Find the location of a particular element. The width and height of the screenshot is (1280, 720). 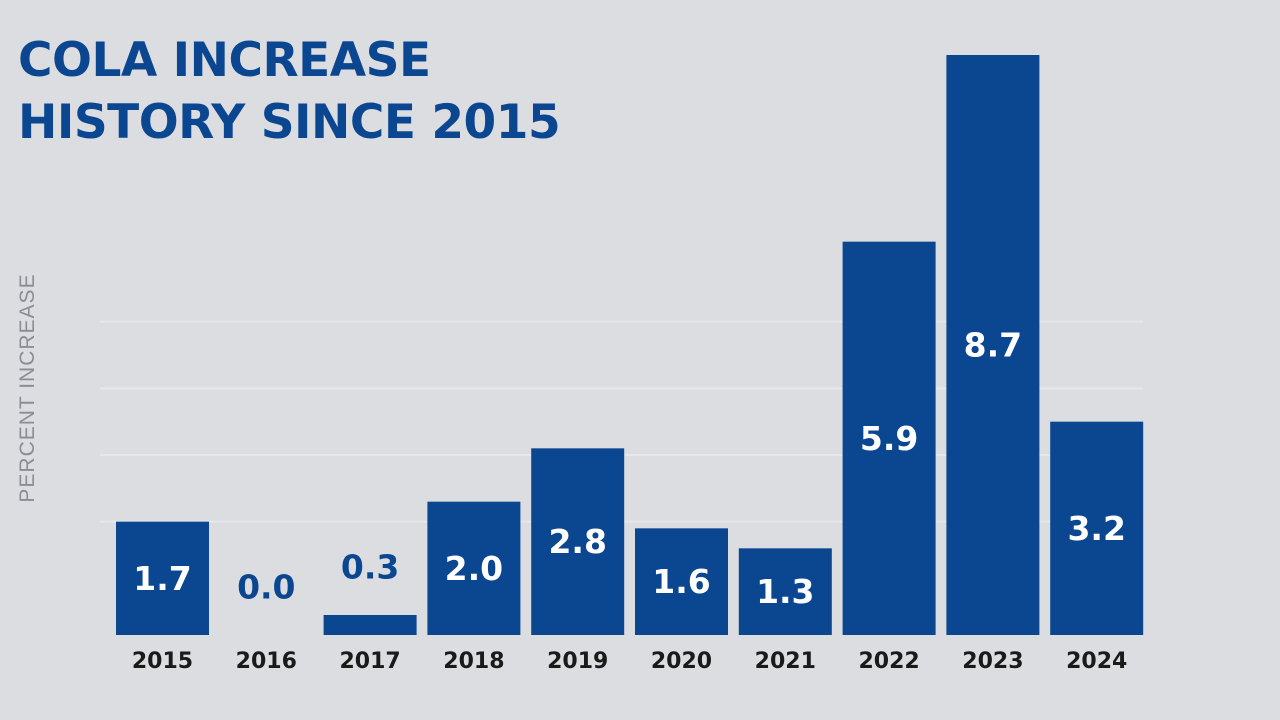

bar-2021 is located at coordinates (785, 591).